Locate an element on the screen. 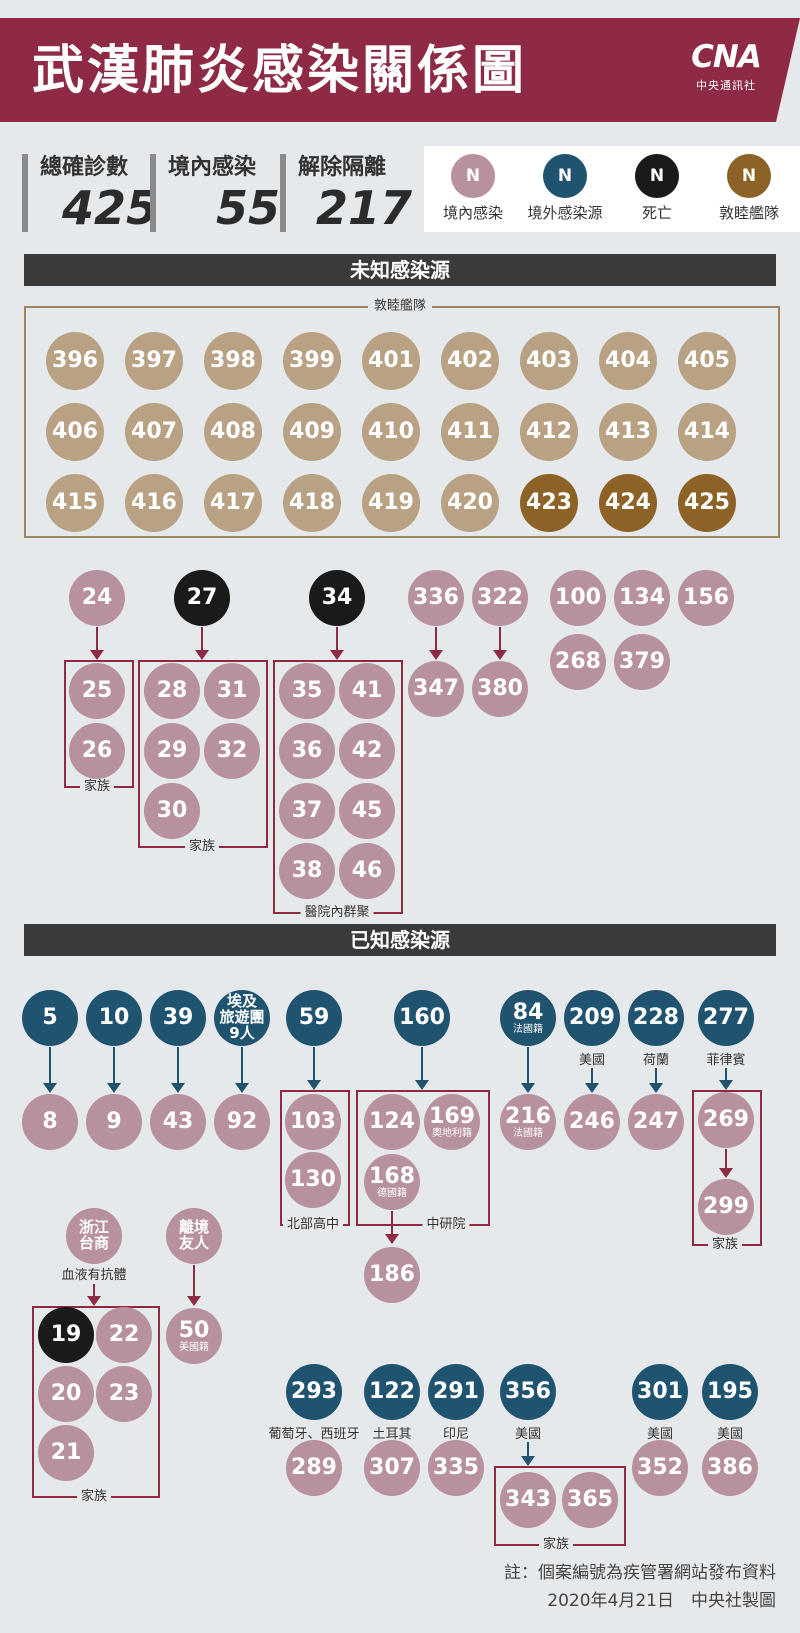  case-number: 408 is located at coordinates (233, 432).